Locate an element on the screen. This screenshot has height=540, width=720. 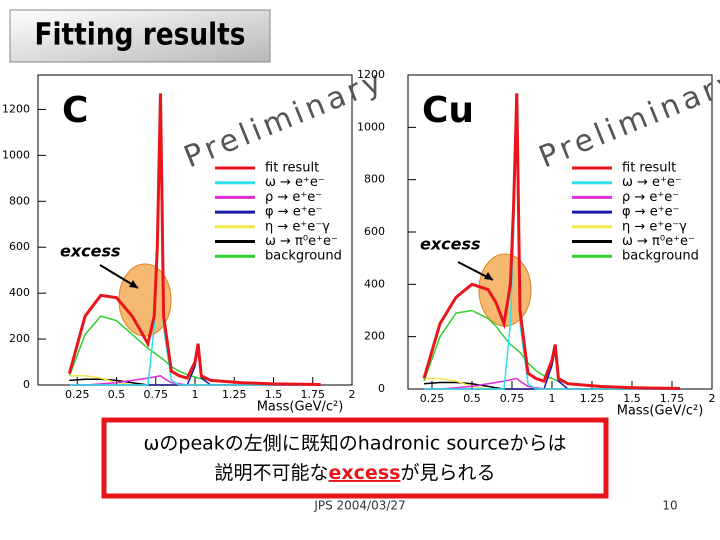
watermark: Preliminary is located at coordinates (627, 119).